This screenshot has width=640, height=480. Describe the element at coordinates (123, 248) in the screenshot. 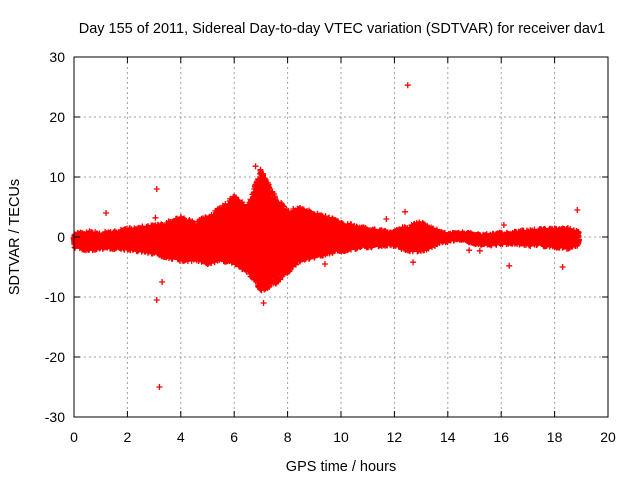

I see `data-point` at that location.